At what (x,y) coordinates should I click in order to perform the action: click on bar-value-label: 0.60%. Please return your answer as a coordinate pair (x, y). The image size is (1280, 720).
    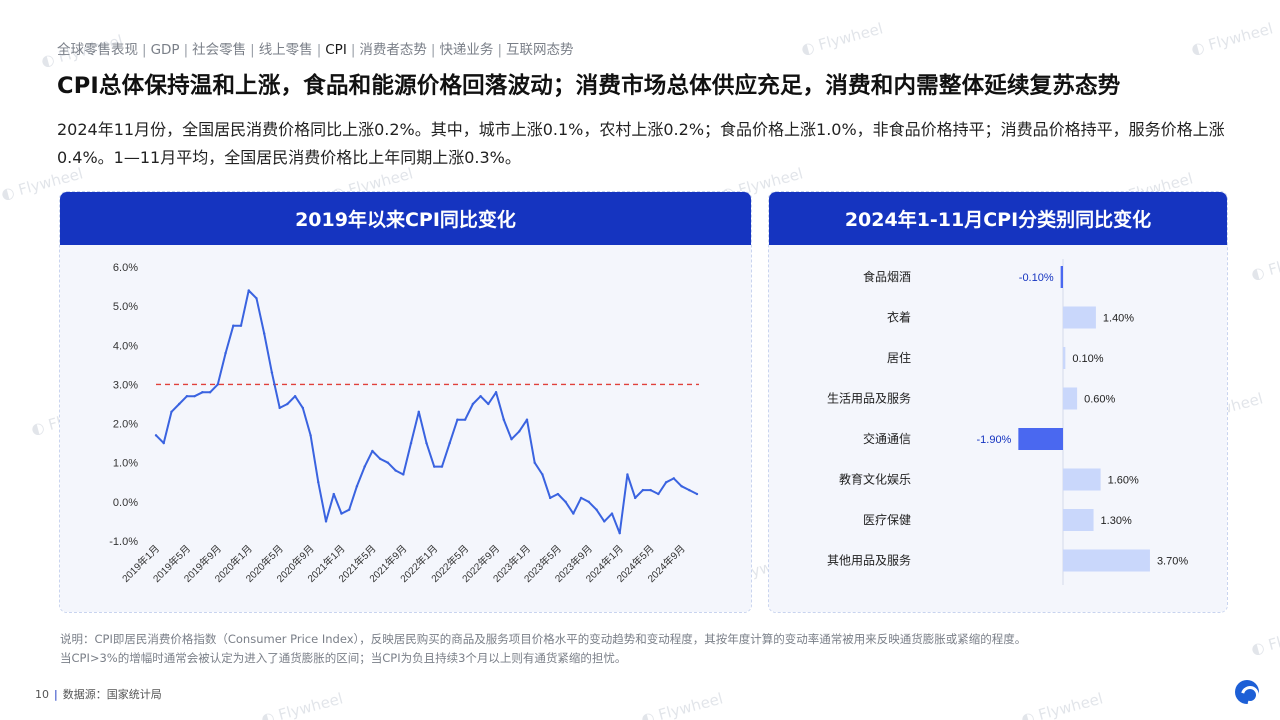
    Looking at the image, I should click on (1099, 400).